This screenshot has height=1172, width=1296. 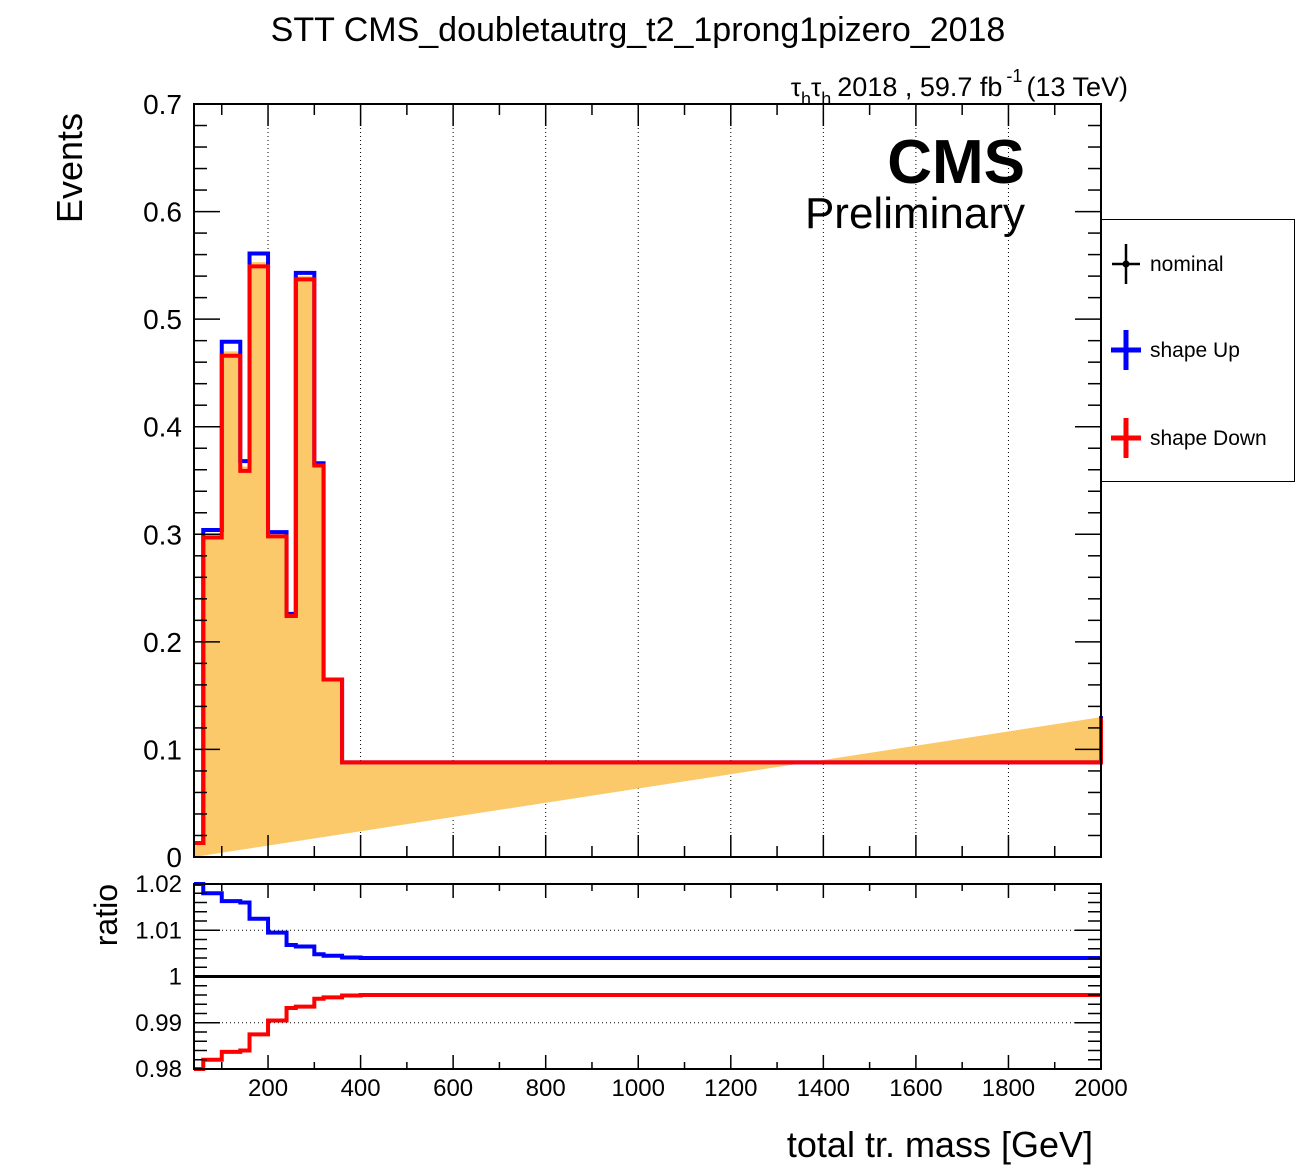 I want to click on lumi-label: τhτh 2018 , 59.7 fb -1 (13 TeV), so click(x=959, y=87).